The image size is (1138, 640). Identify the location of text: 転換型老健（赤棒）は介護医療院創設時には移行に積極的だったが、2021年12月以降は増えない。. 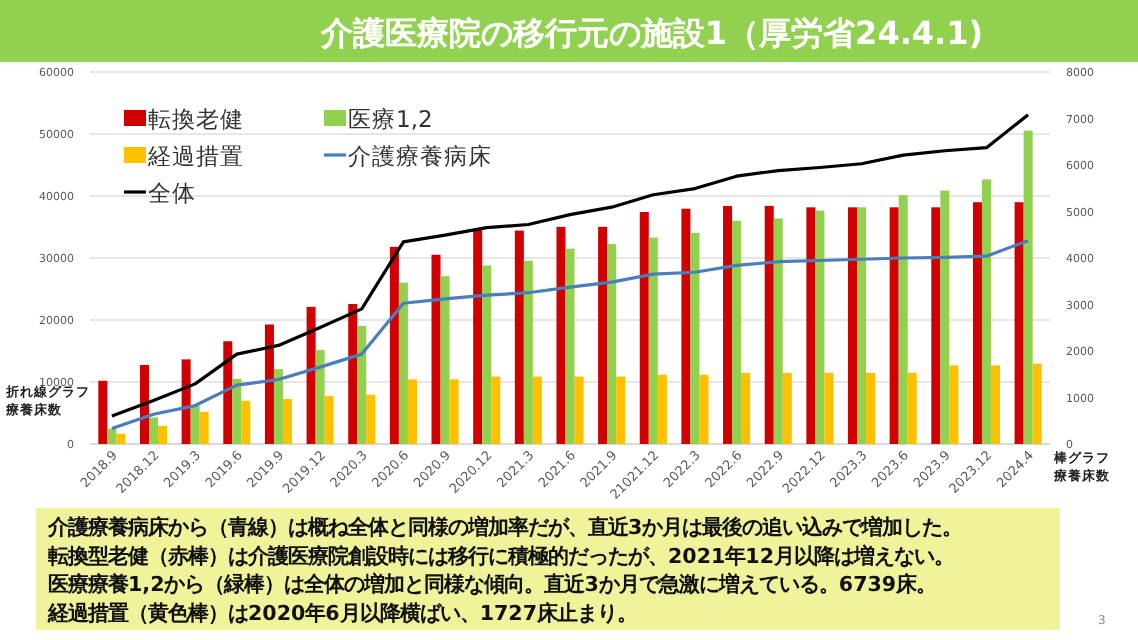
(500, 556).